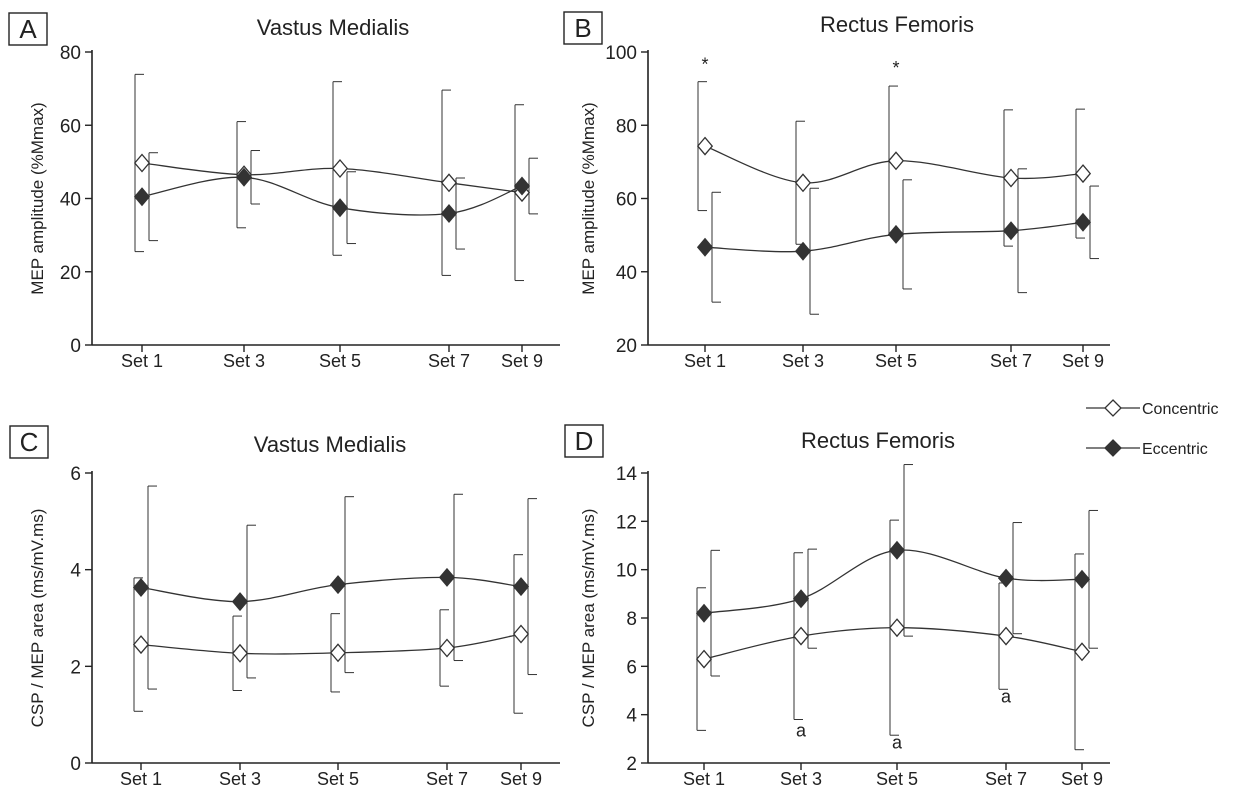 Image resolution: width=1235 pixels, height=787 pixels. What do you see at coordinates (896, 570) in the screenshot?
I see `panel-d-series-eccentric` at bounding box center [896, 570].